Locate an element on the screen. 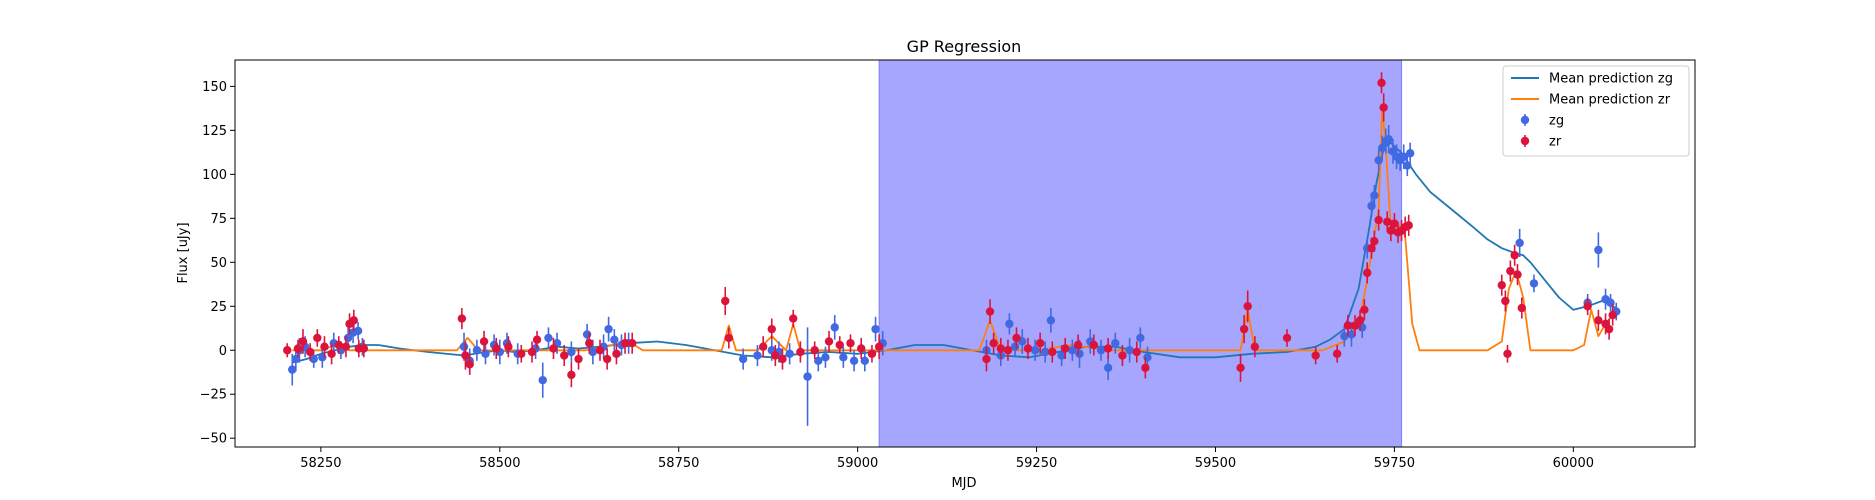 Image resolution: width=1875 pixels, height=500 pixels. y-tick-label: −50 is located at coordinates (213, 439).